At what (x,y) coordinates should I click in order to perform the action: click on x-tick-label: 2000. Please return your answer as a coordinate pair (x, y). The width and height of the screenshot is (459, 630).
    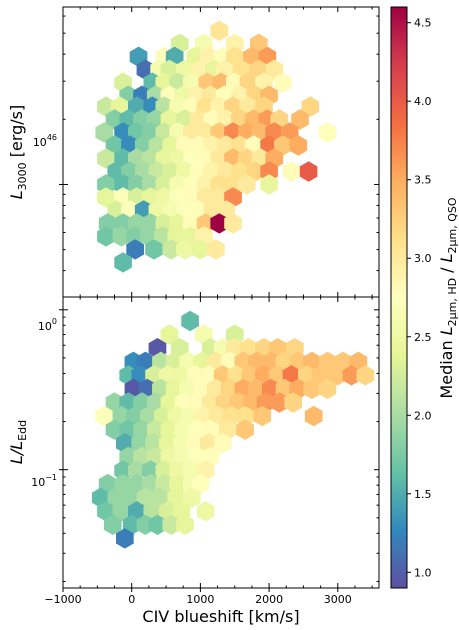
    Looking at the image, I should click on (269, 599).